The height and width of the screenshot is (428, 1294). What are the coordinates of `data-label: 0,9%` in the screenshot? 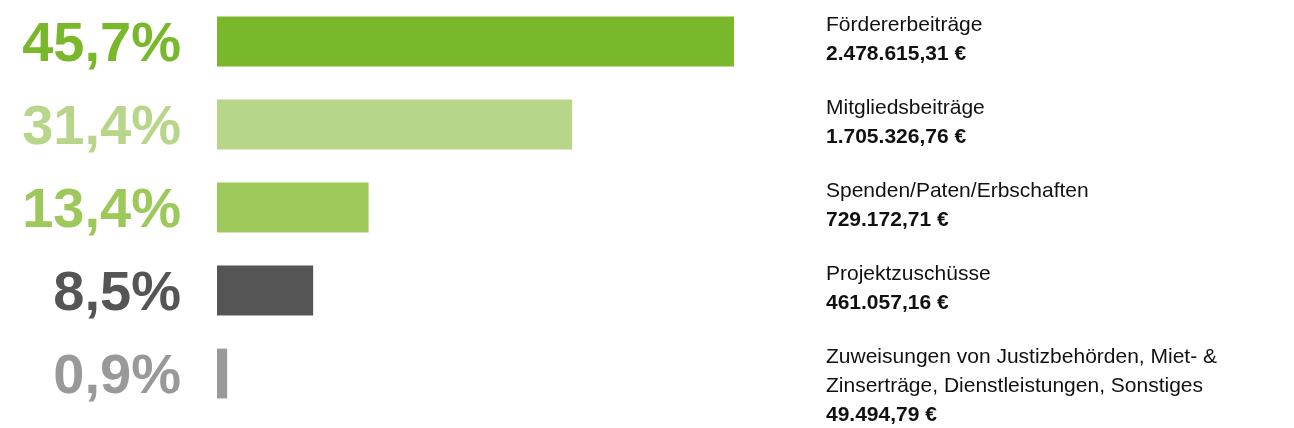 It's located at (117, 373).